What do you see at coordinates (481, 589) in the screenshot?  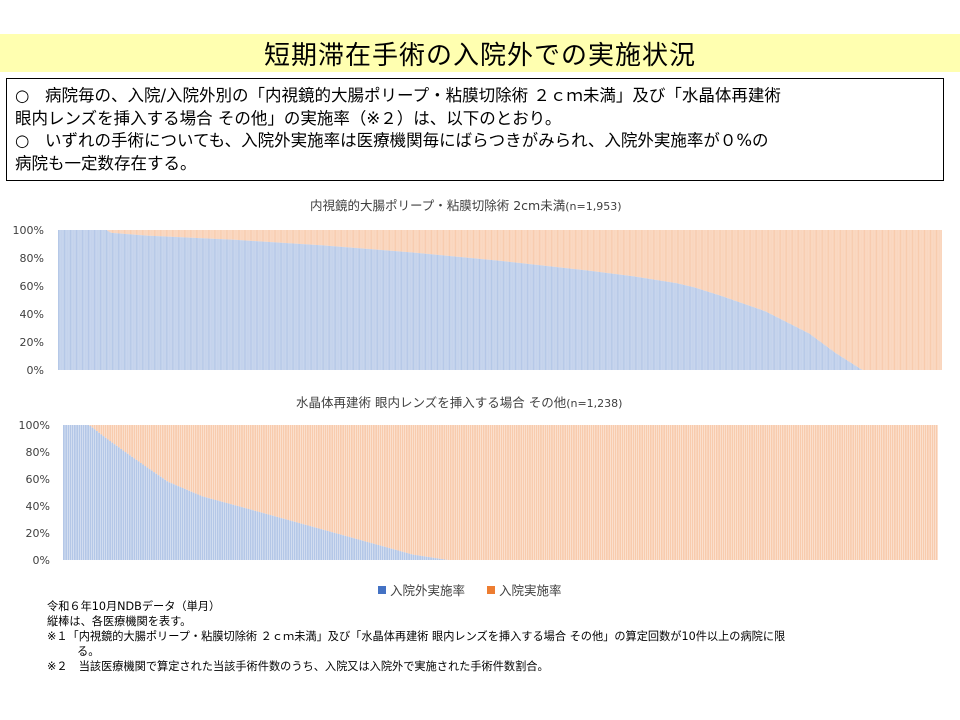 I see `chart-legend: 入院外実施率 入院実施率` at bounding box center [481, 589].